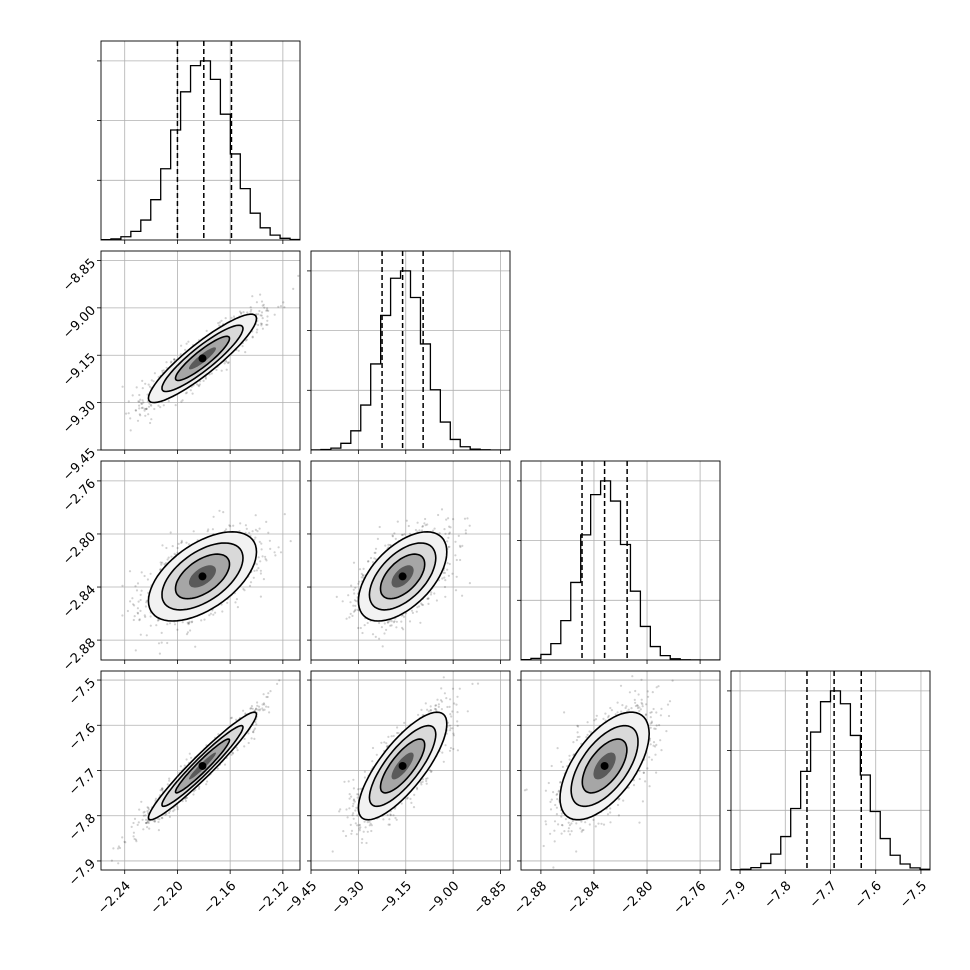 This screenshot has height=970, width=970. Describe the element at coordinates (79, 417) in the screenshot. I see `y-tick-label: −9.30` at that location.